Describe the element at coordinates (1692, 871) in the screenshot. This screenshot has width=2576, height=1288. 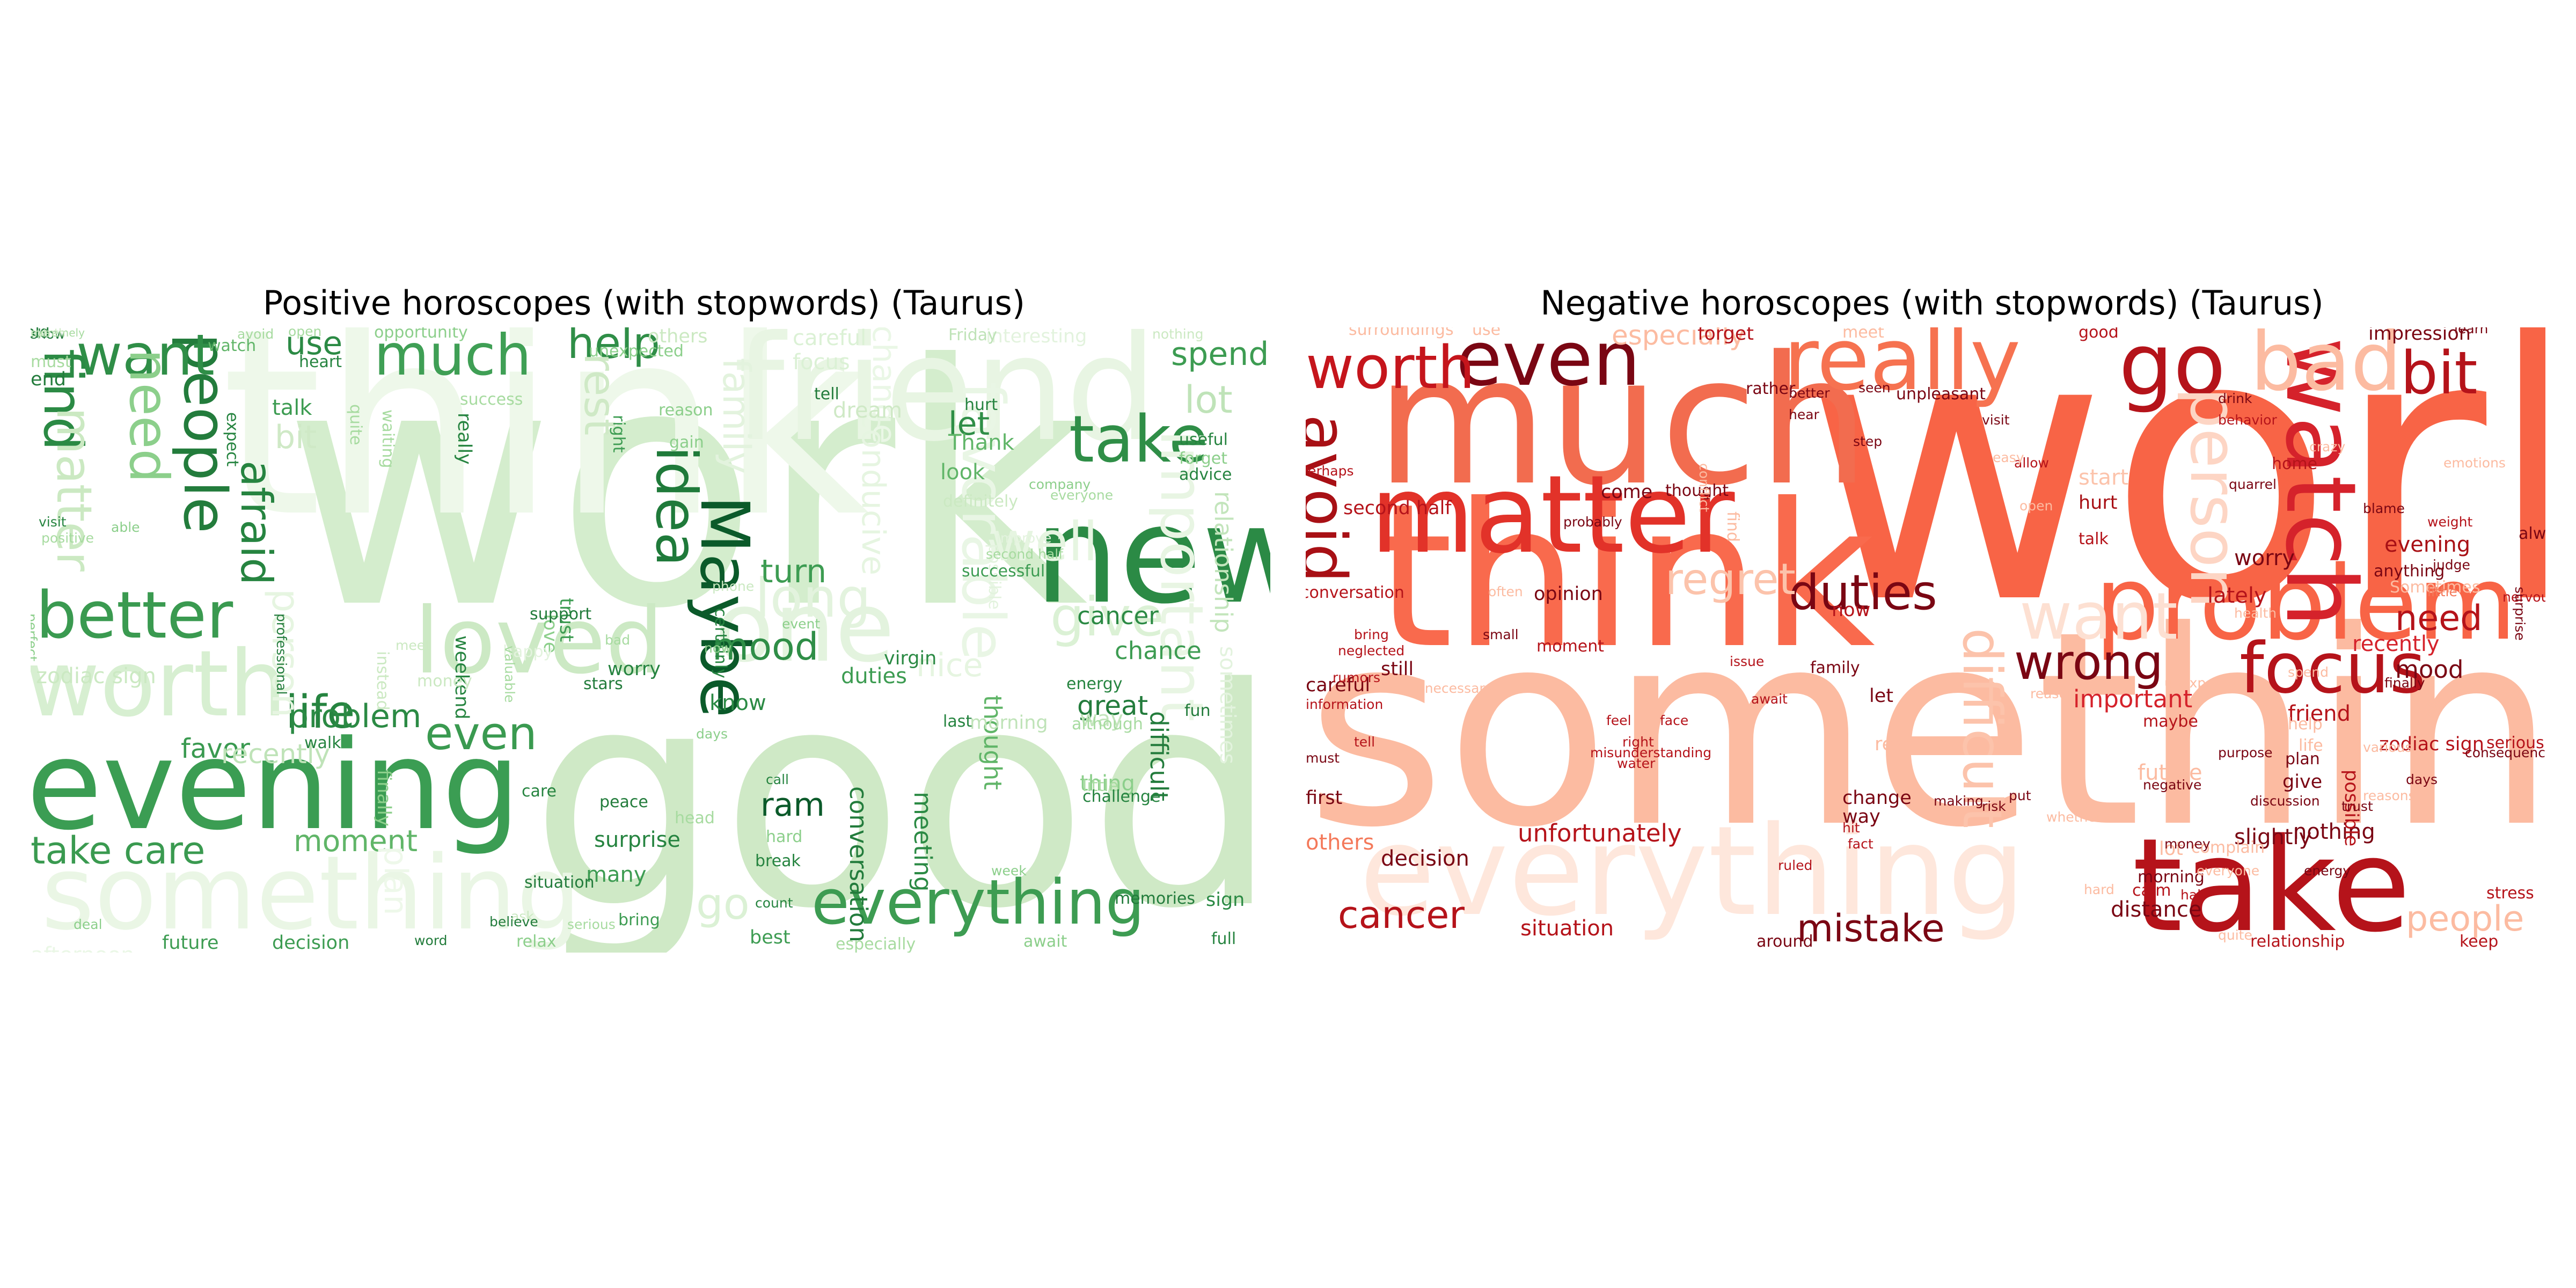
I see `right-word-everything: everything` at that location.